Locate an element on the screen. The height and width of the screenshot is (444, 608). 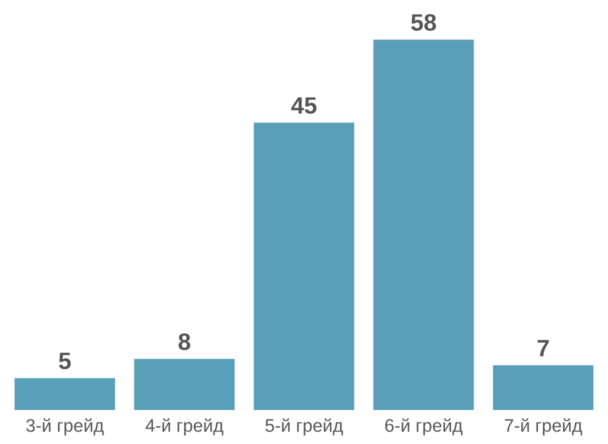
x-tick-label: 6-й грейд is located at coordinates (424, 427).